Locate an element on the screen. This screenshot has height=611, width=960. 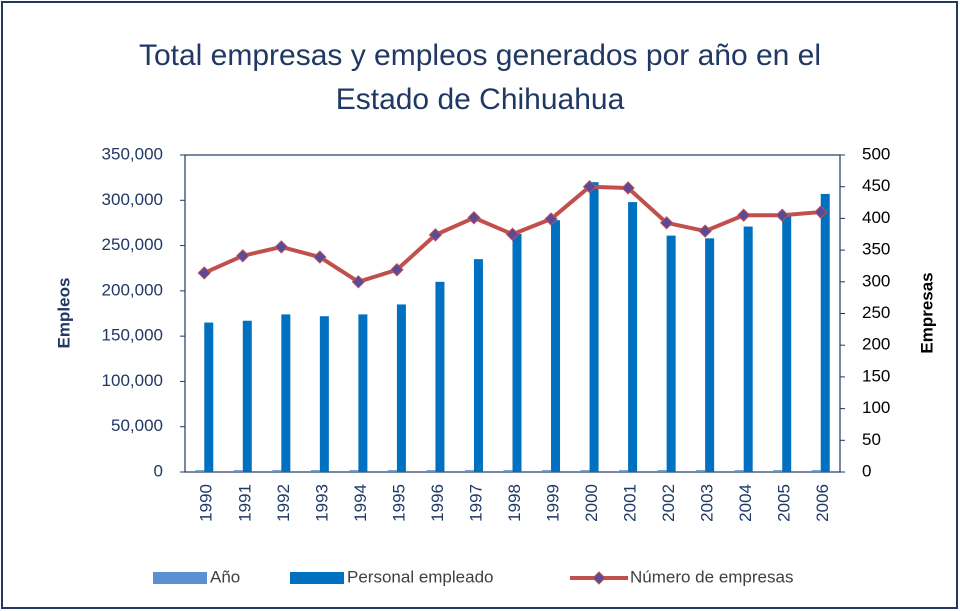
y-tick-label: 200,000 is located at coordinates (132, 289).